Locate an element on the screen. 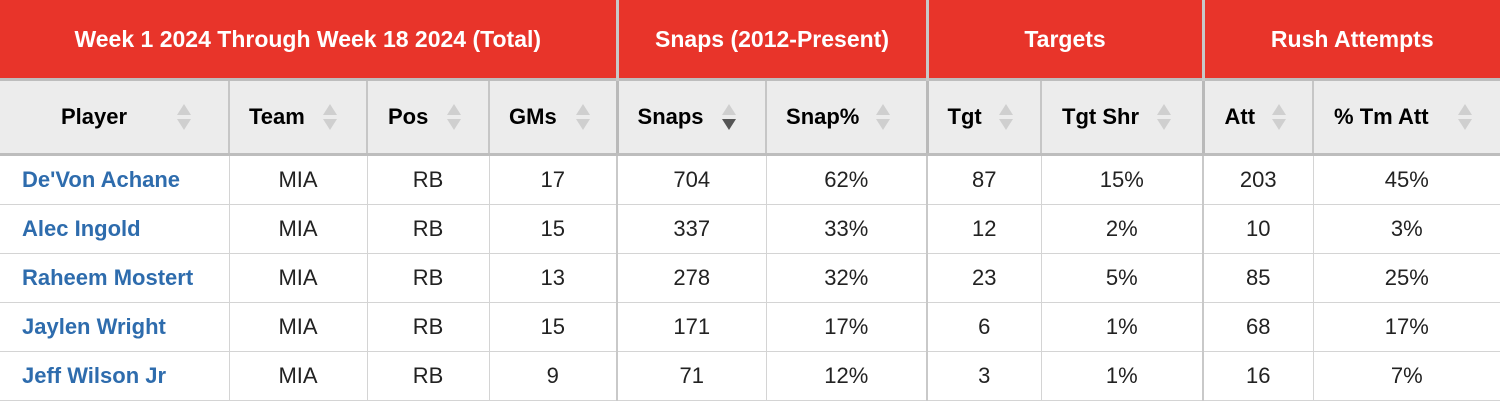 This screenshot has width=1500, height=404. column-label-tm-att: % Tm Att is located at coordinates (1381, 116).